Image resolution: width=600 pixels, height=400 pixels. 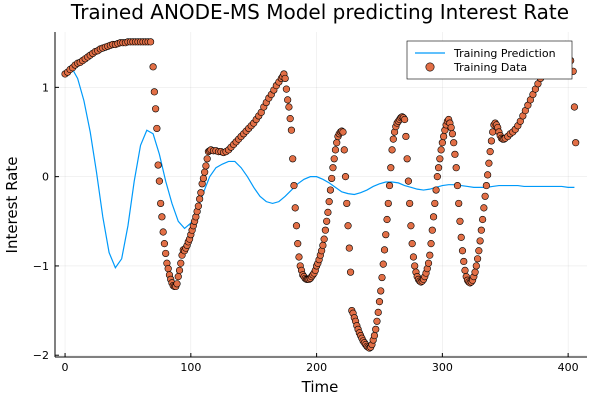 What do you see at coordinates (45, 87) in the screenshot?
I see `y-tick-label: 1` at bounding box center [45, 87].